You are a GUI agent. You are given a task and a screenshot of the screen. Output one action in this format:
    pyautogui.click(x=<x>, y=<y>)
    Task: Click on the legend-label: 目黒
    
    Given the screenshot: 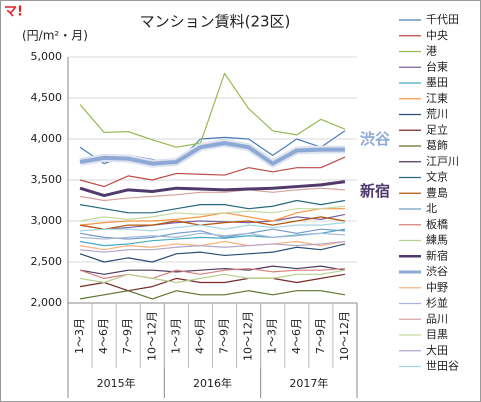 What is the action you would take?
    pyautogui.click(x=437, y=334)
    